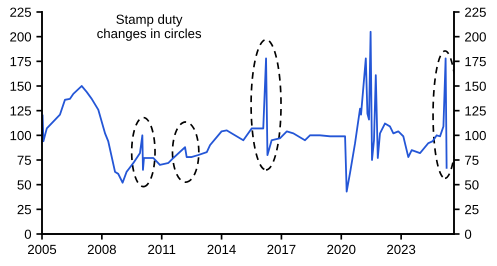 Image resolution: width=497 pixels, height=266 pixels. What do you see at coordinates (475, 135) in the screenshot?
I see `y2-tick-label: 100` at bounding box center [475, 135].